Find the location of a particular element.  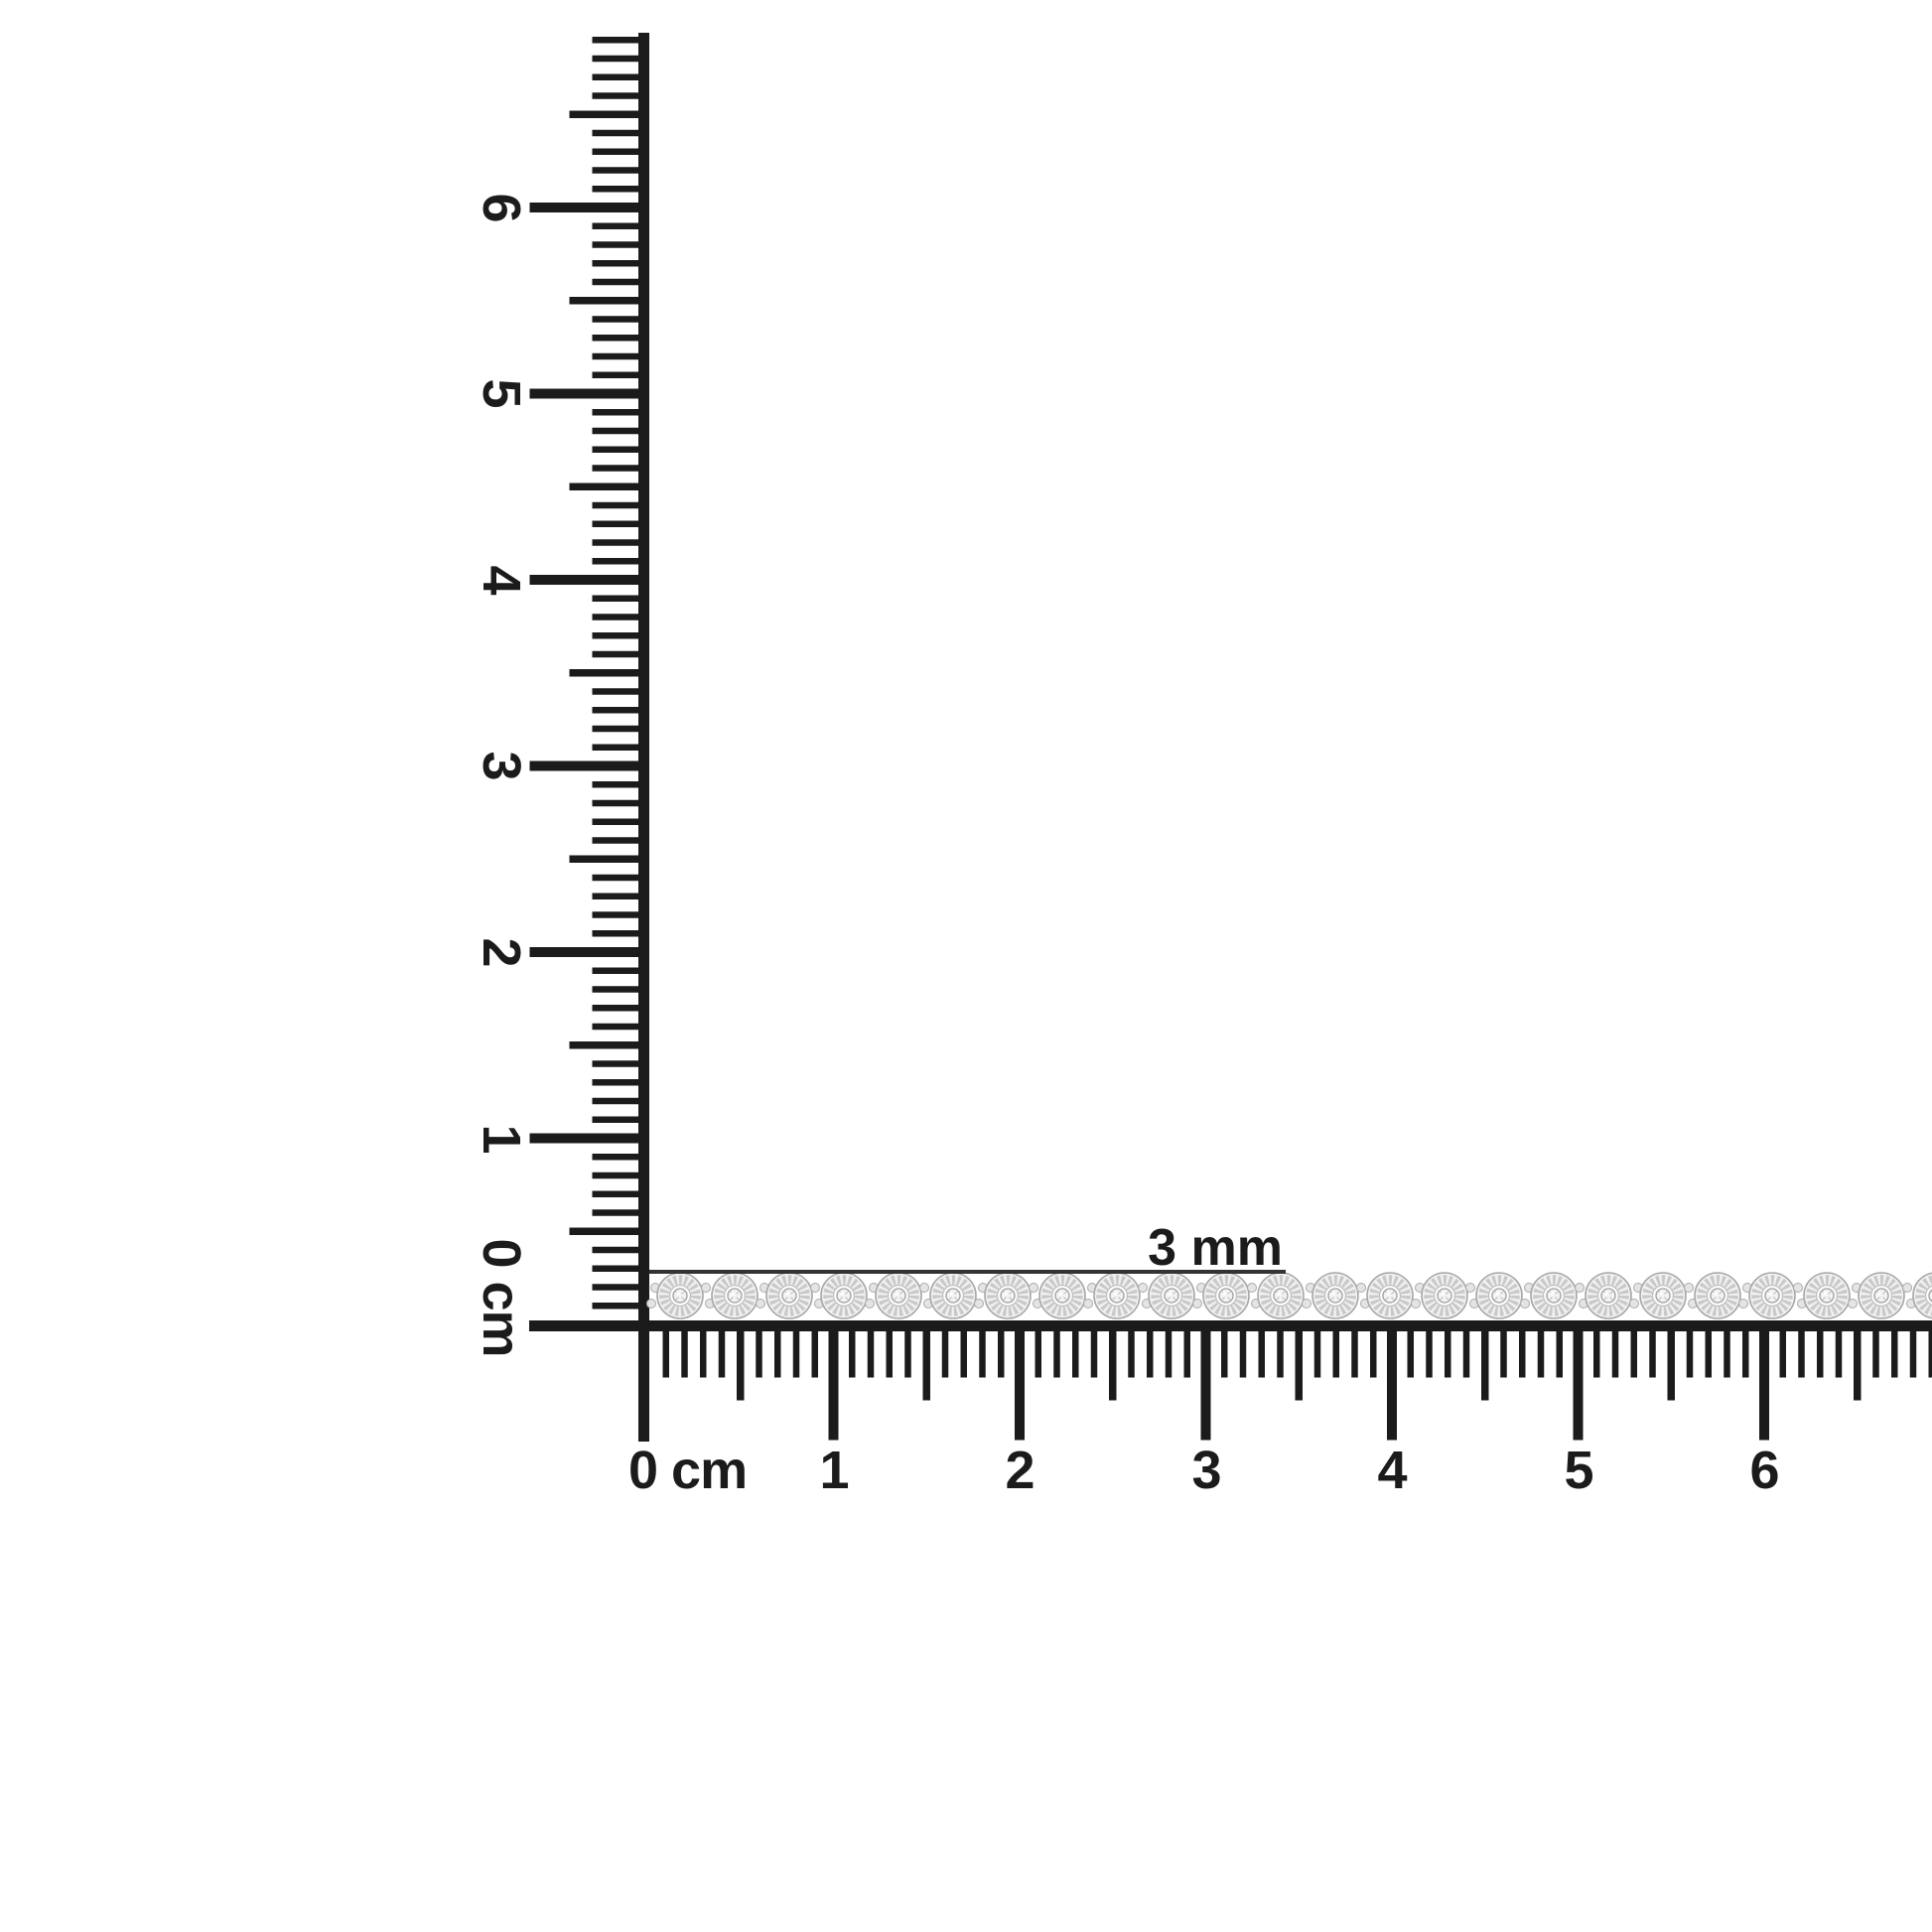

horizontal-ruler-label-6: 6 is located at coordinates (1764, 1470).